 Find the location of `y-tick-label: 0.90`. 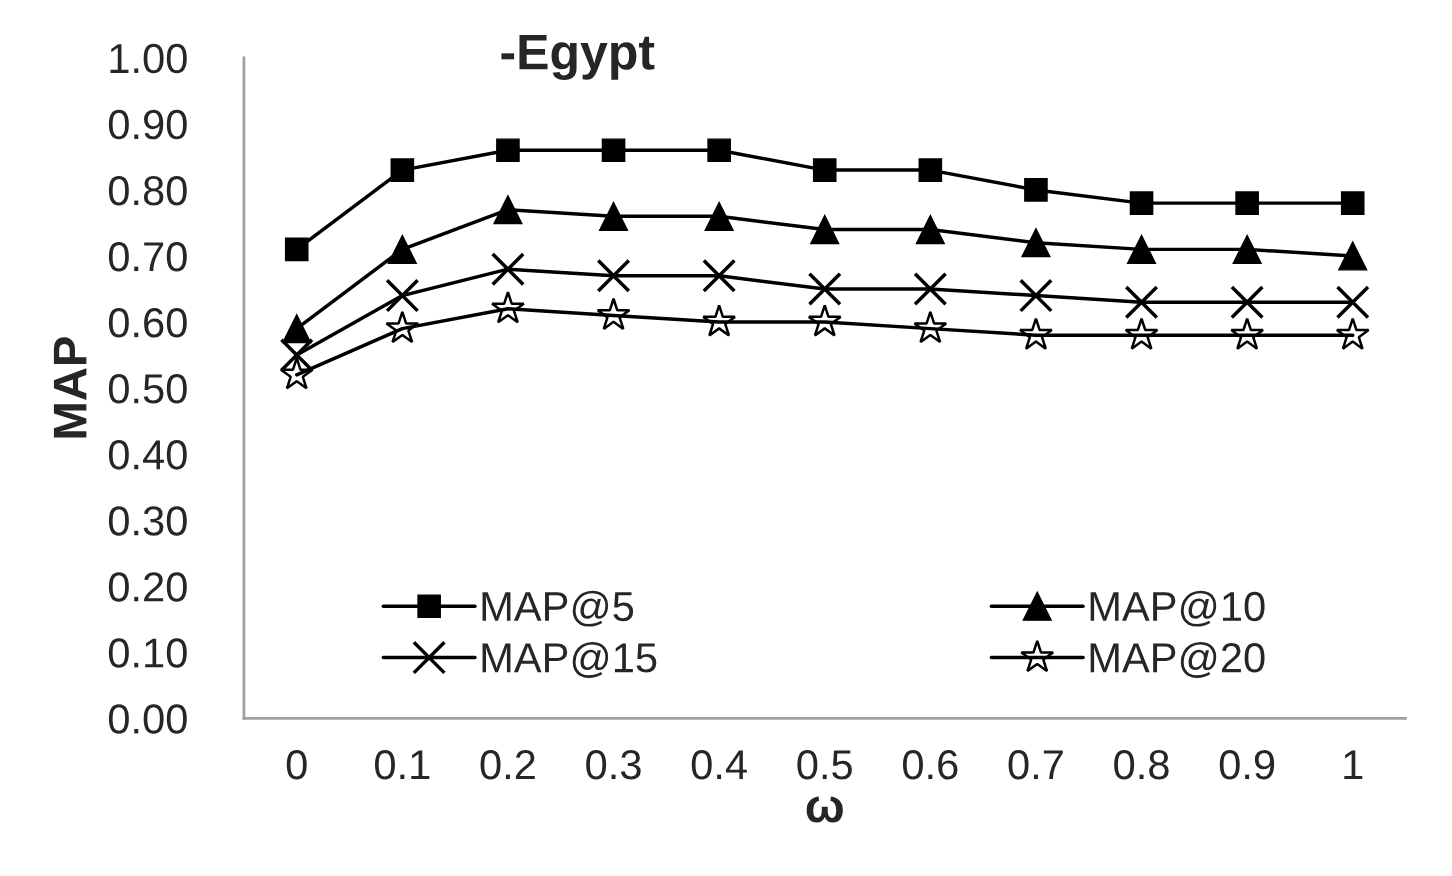

y-tick-label: 0.90 is located at coordinates (147, 124).